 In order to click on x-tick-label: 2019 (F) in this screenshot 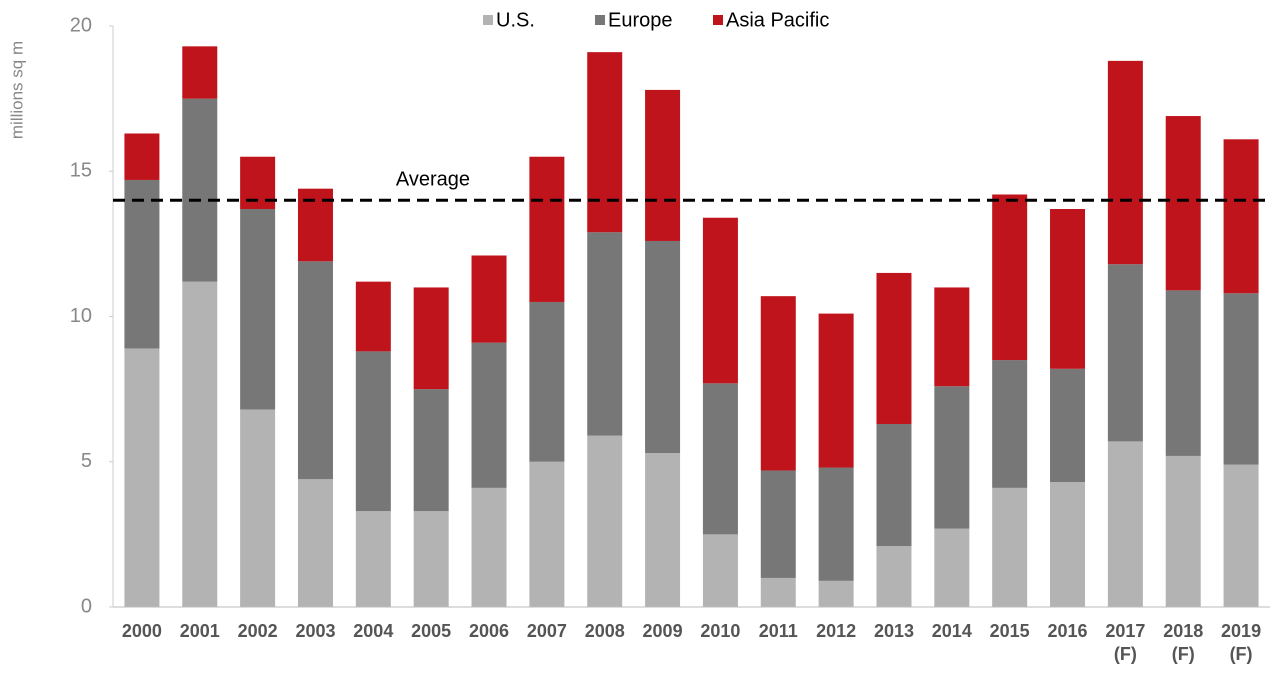, I will do `click(1241, 642)`.